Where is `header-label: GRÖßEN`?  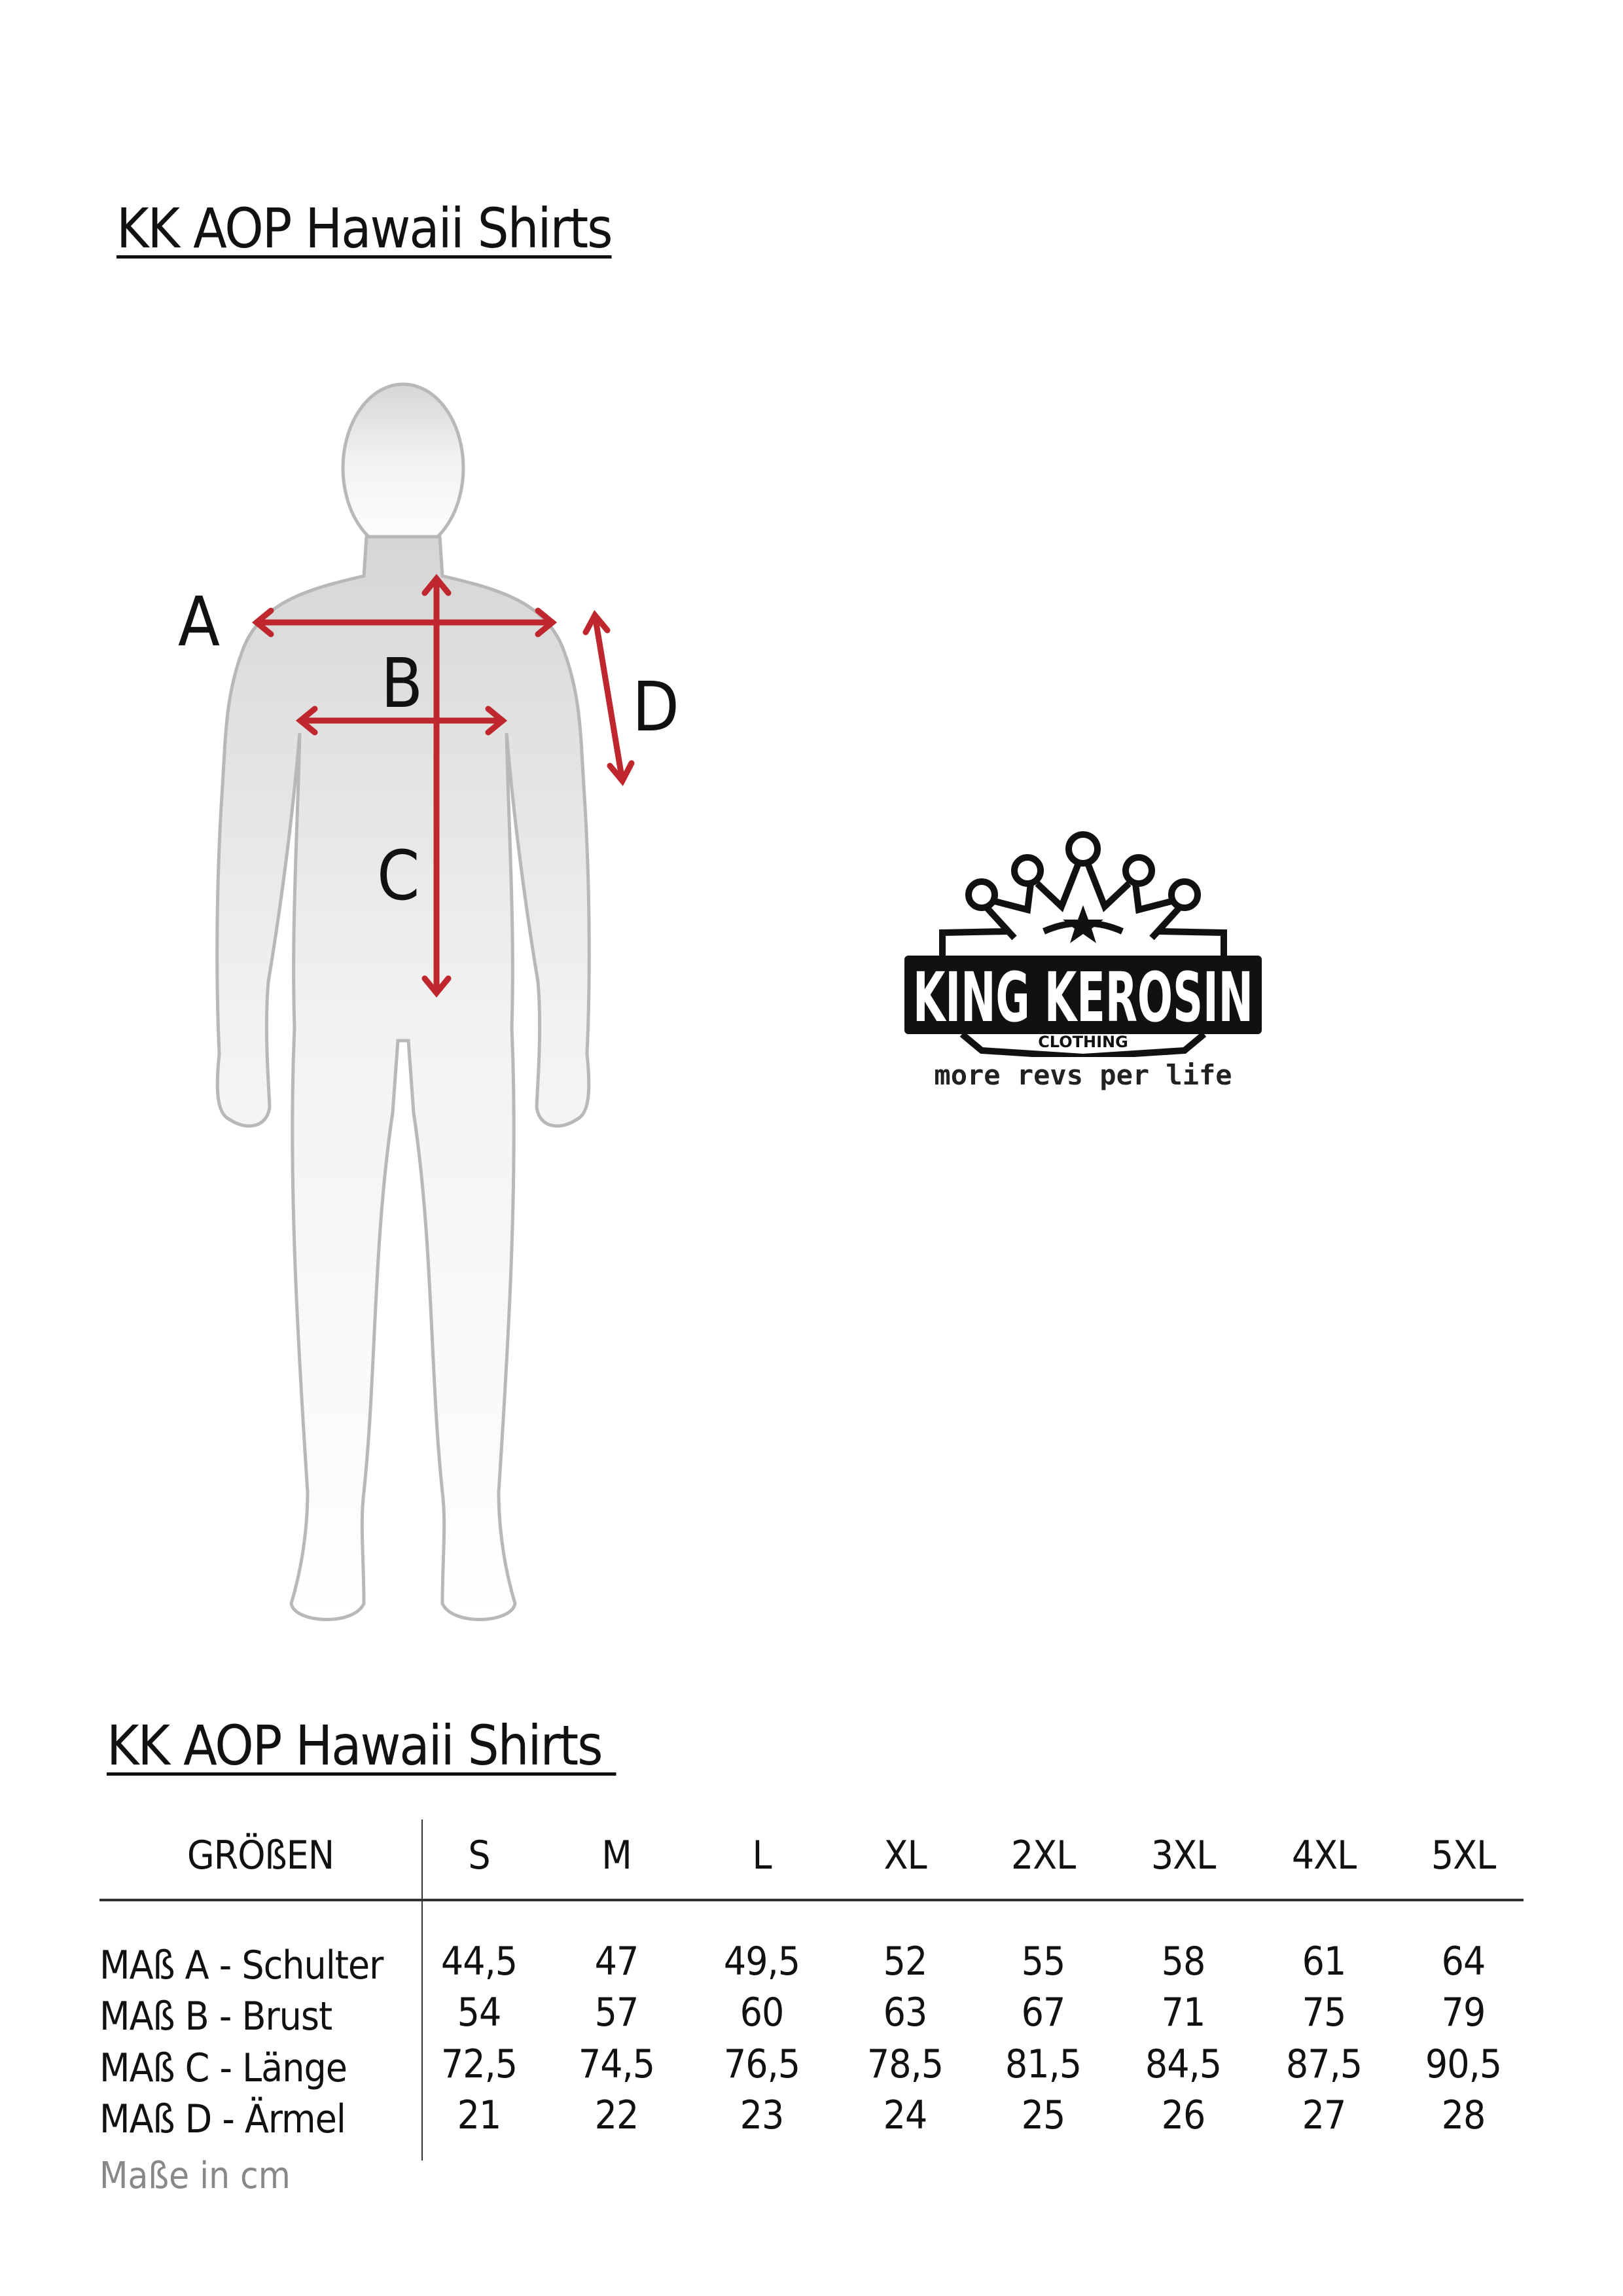 header-label: GRÖßEN is located at coordinates (260, 1855).